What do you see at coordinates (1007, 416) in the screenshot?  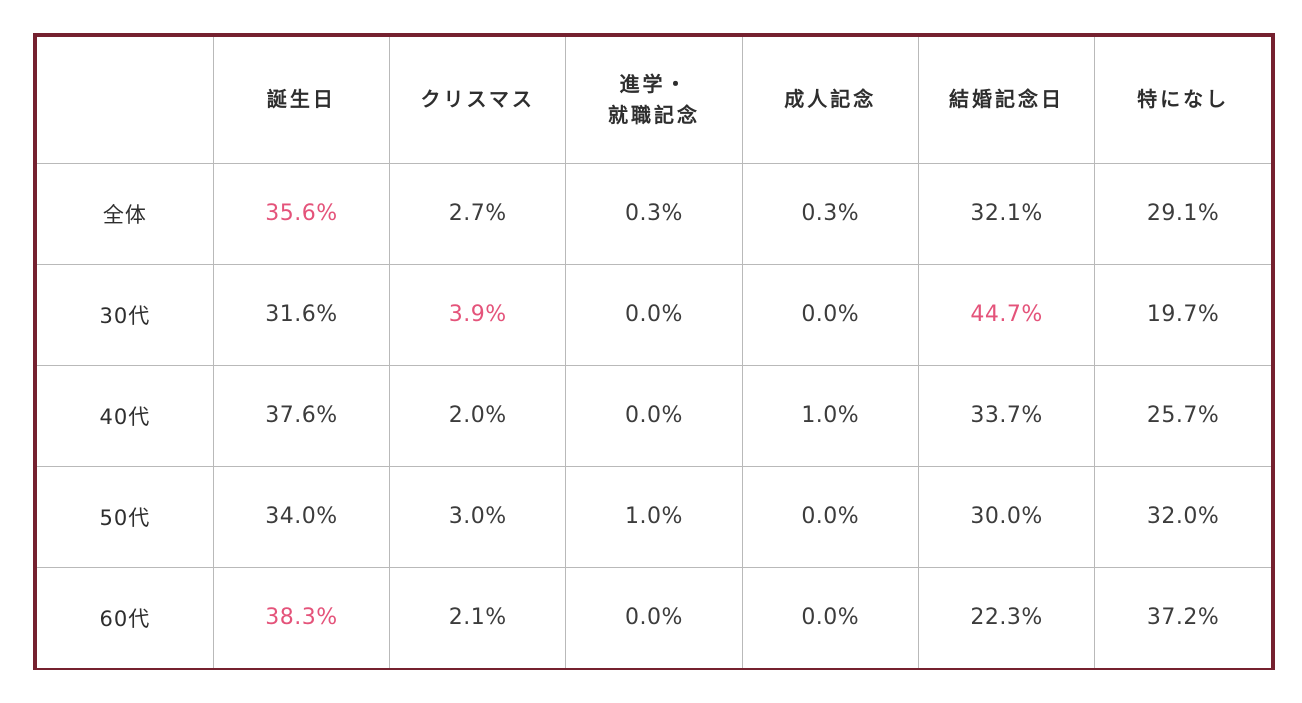 I see `value-cell: 33.7%` at bounding box center [1007, 416].